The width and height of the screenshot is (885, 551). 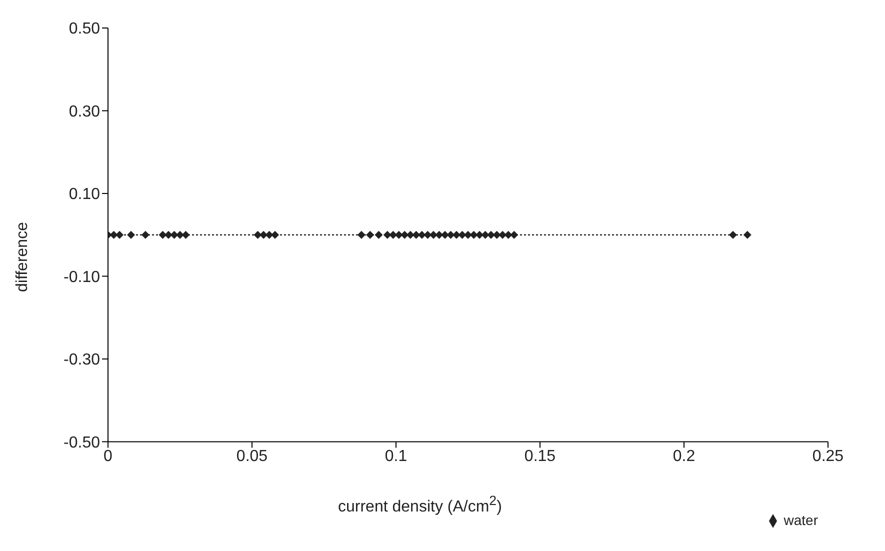 What do you see at coordinates (23, 257) in the screenshot?
I see `y-axis-title: difference` at bounding box center [23, 257].